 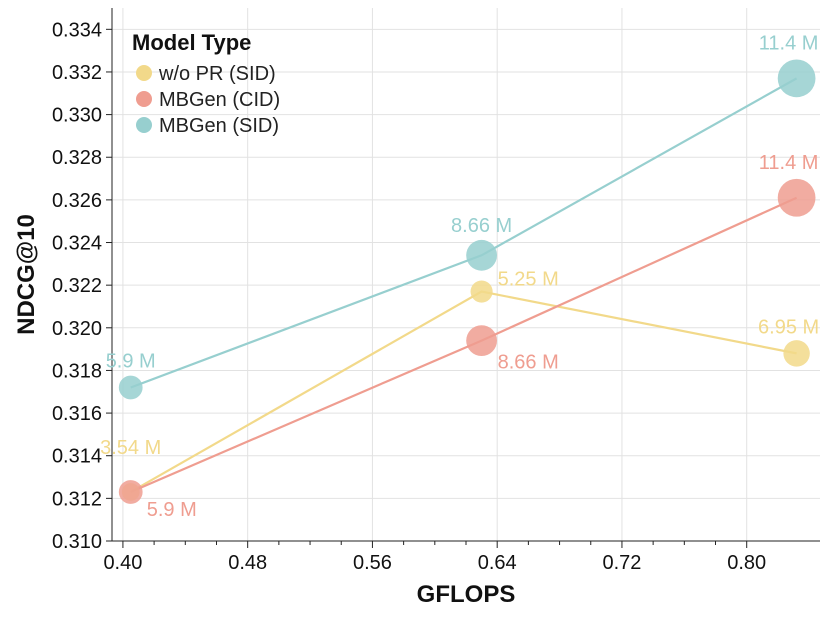 I want to click on legend-title: Model Type, so click(x=191, y=42).